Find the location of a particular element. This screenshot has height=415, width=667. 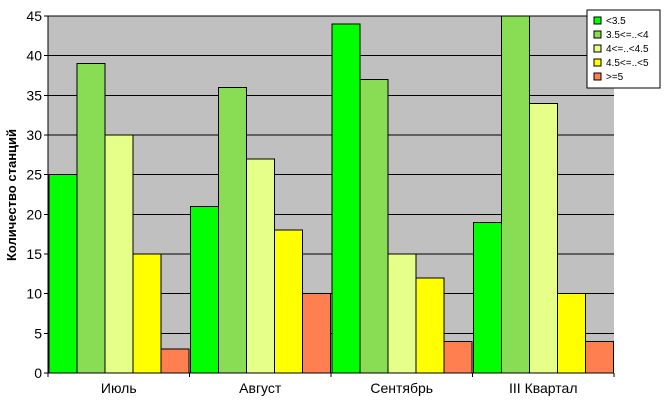

legend-label: 3.5<=..<4 is located at coordinates (627, 35).